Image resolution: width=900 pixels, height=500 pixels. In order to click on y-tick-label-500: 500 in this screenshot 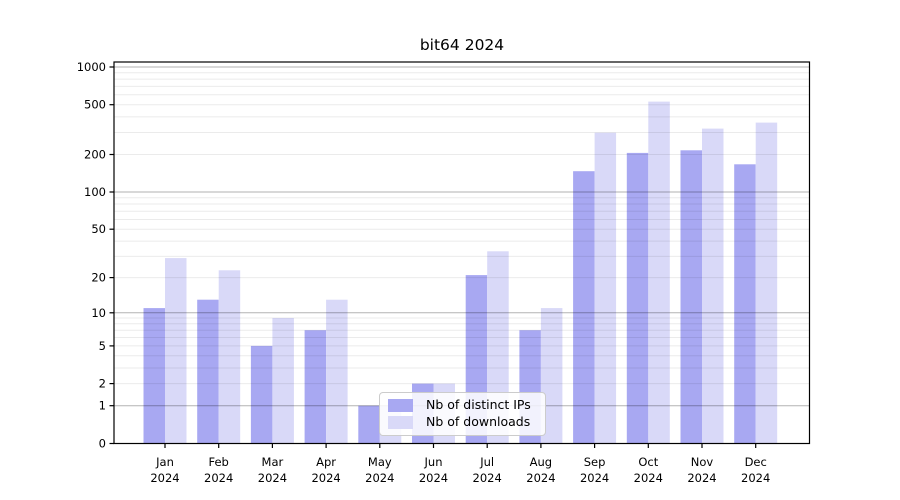, I will do `click(95, 105)`.